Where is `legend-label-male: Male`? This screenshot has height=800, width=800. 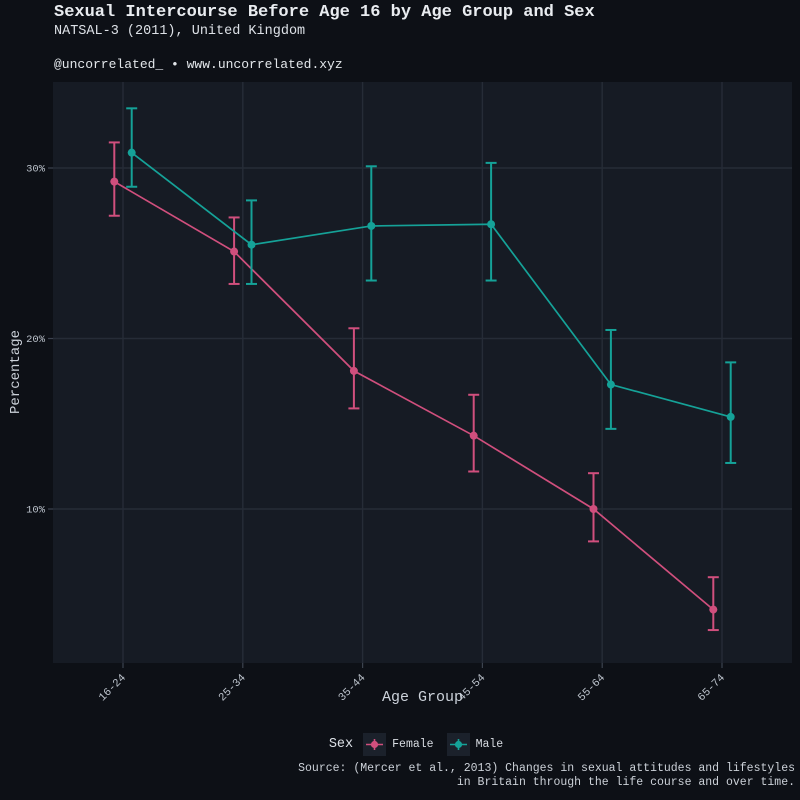 legend-label-male: Male is located at coordinates (489, 744).